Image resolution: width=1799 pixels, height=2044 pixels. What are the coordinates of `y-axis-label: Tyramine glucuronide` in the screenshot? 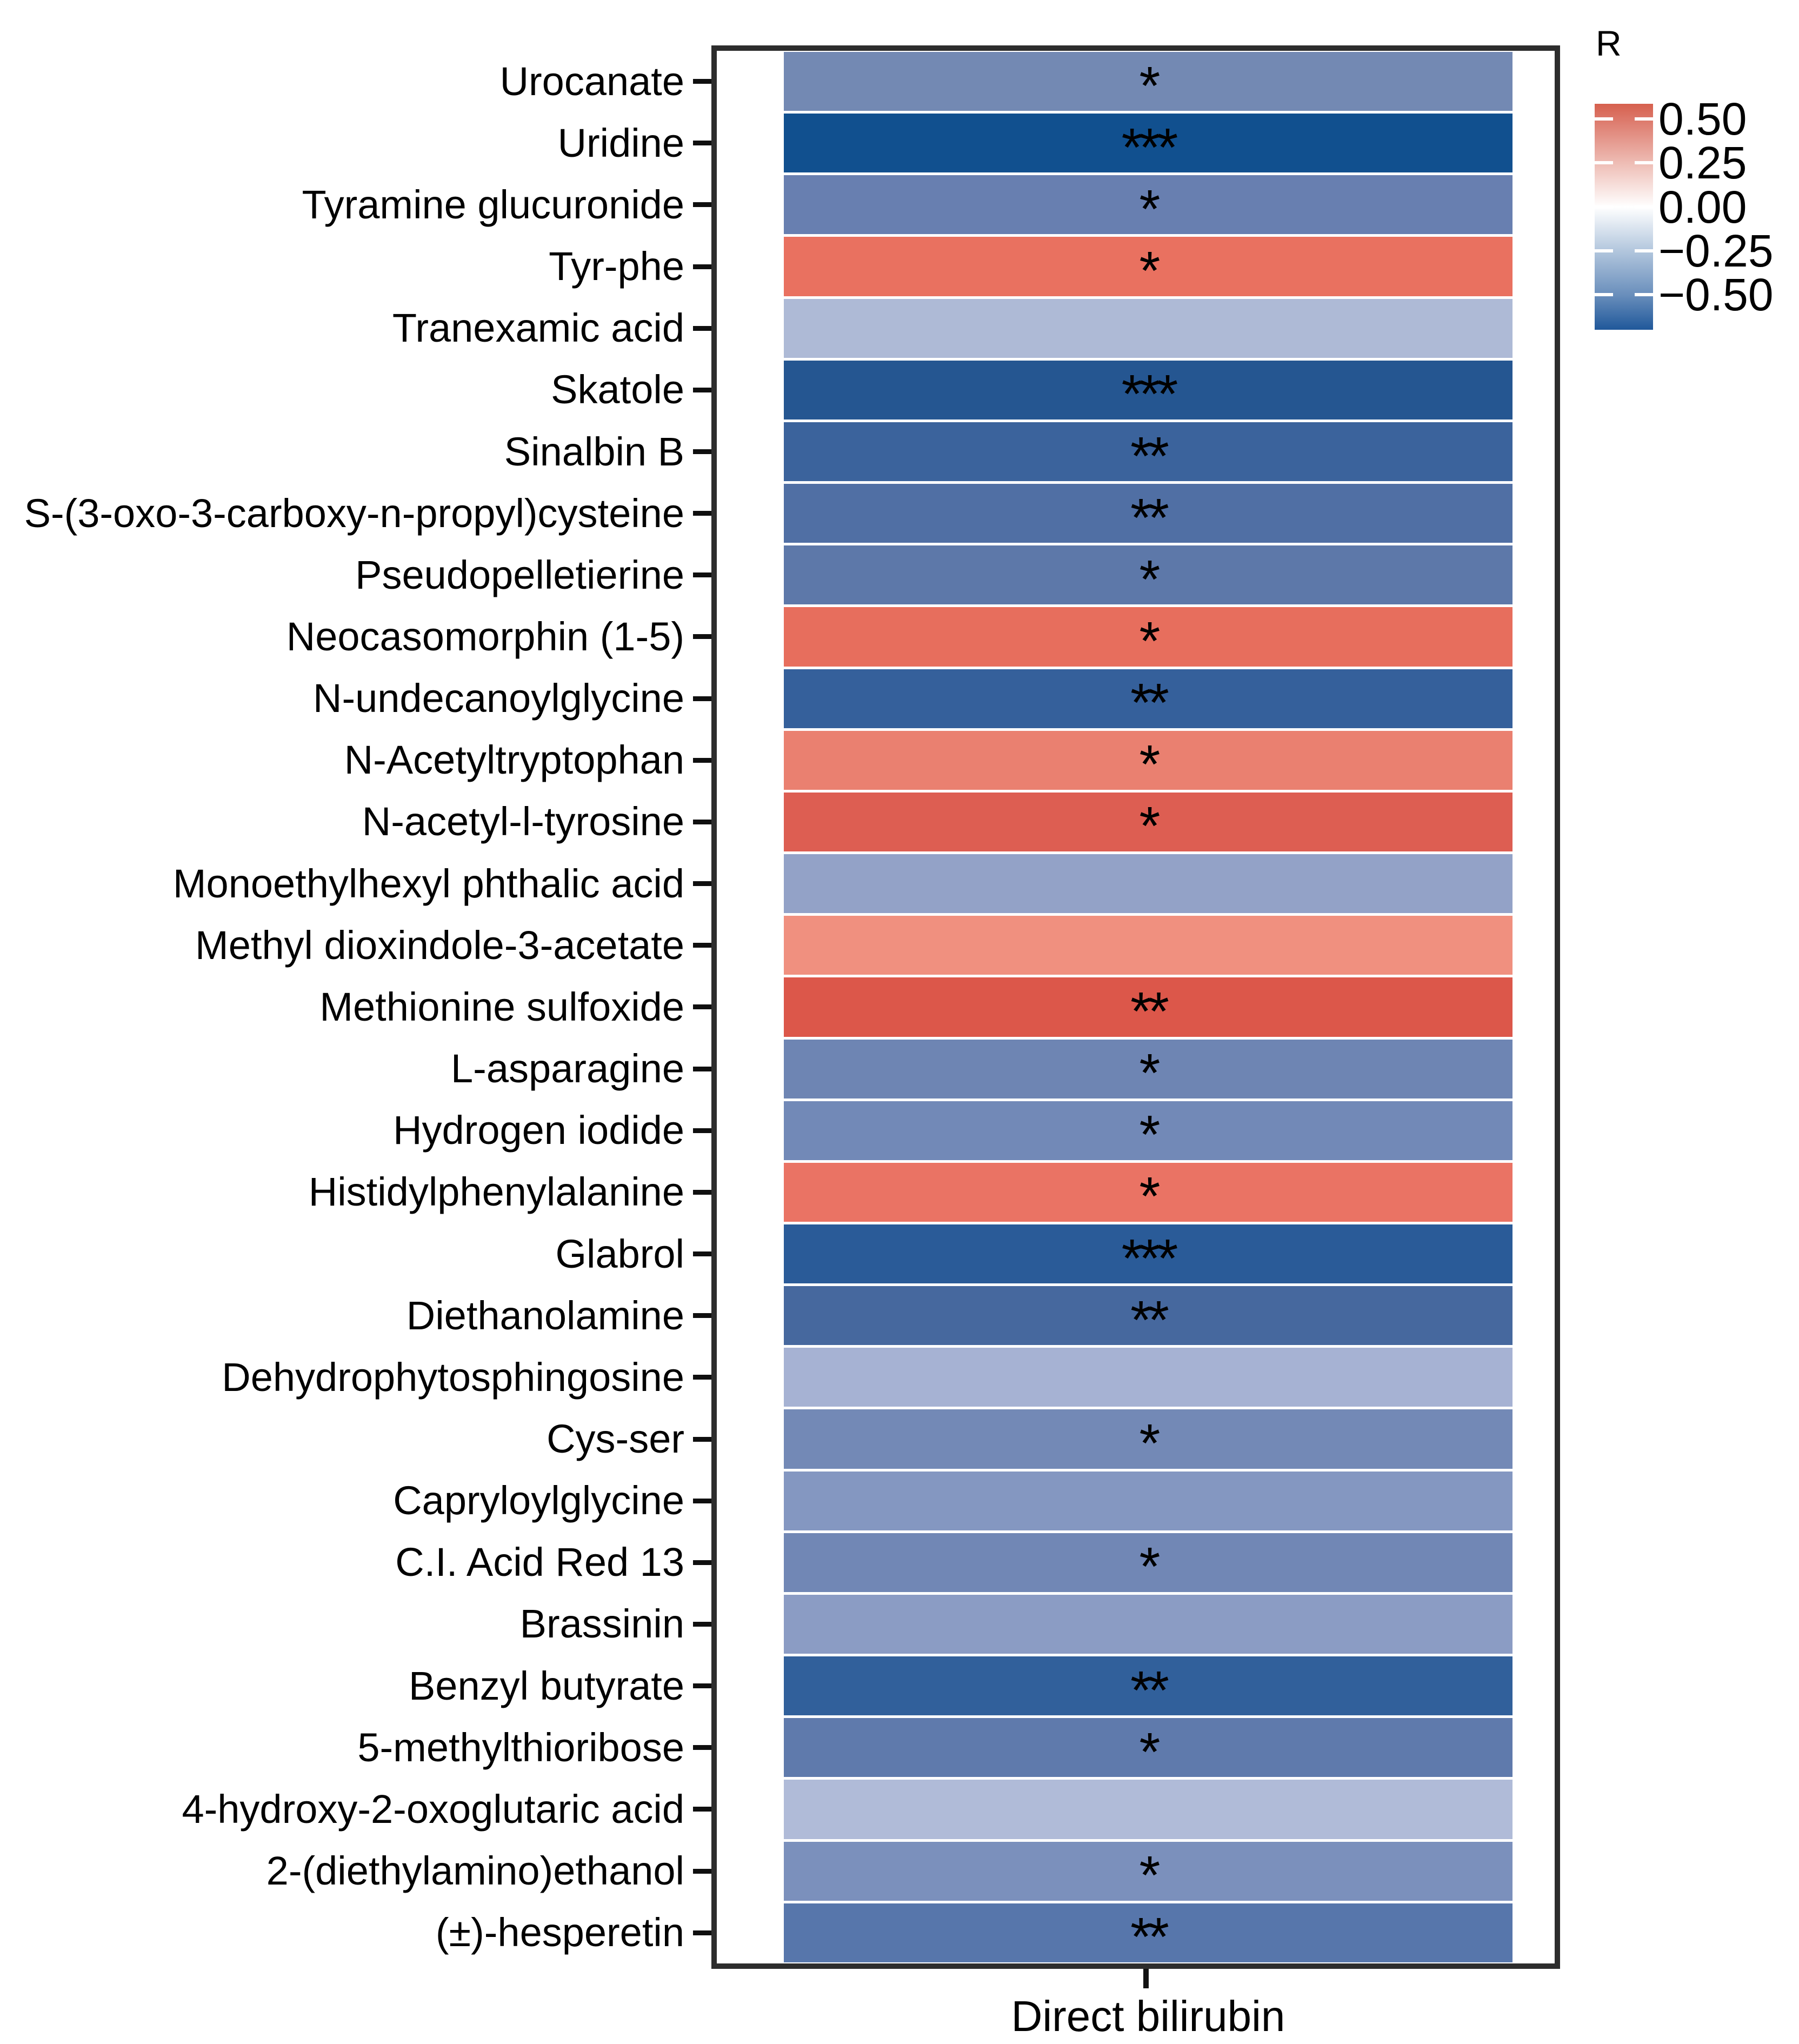 It's located at (493, 204).